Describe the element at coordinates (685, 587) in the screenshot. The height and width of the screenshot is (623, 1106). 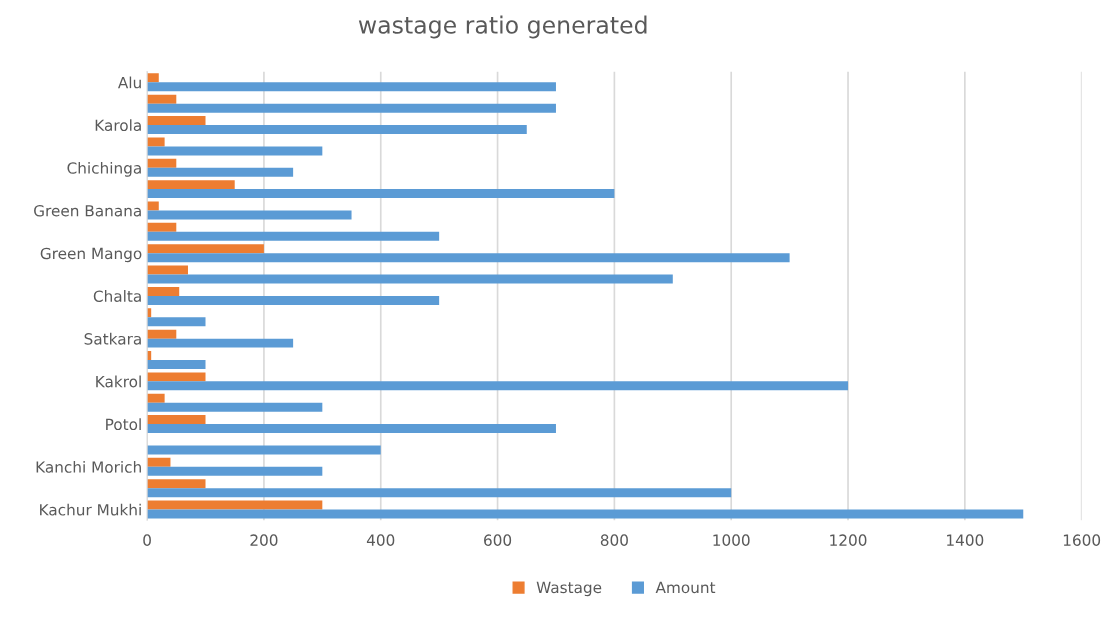
I see `legend-label: Amount` at that location.